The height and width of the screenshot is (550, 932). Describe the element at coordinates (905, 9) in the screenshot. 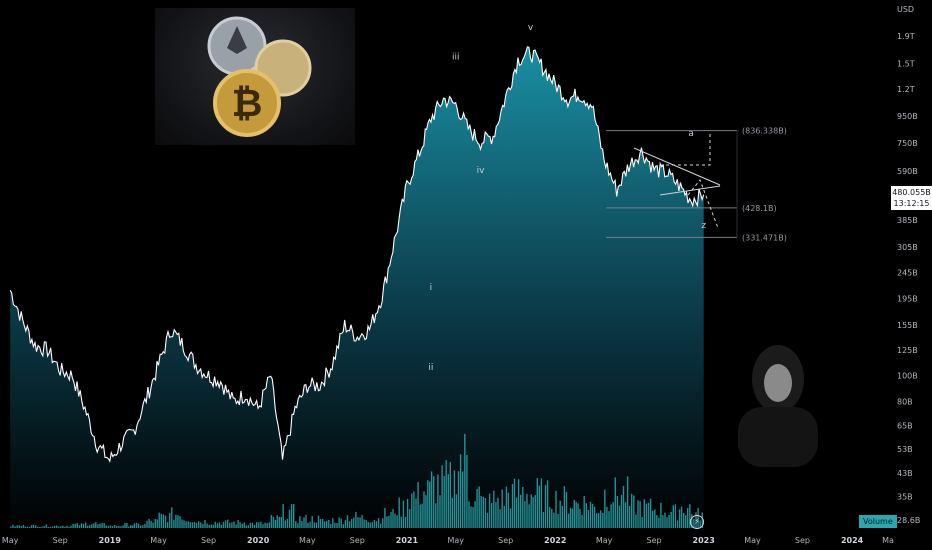

I see `currency-label: USD` at that location.